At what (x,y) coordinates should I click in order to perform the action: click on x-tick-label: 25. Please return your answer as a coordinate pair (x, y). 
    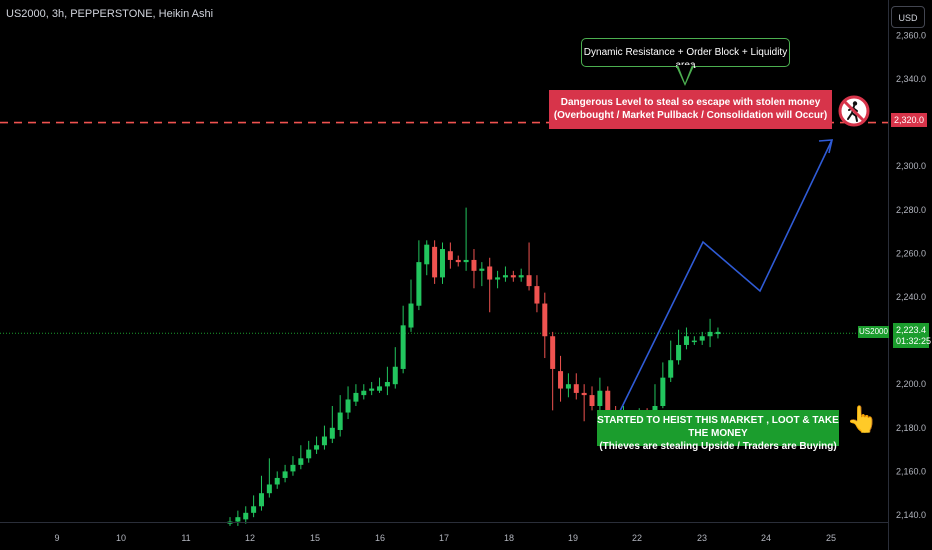
    Looking at the image, I should click on (831, 538).